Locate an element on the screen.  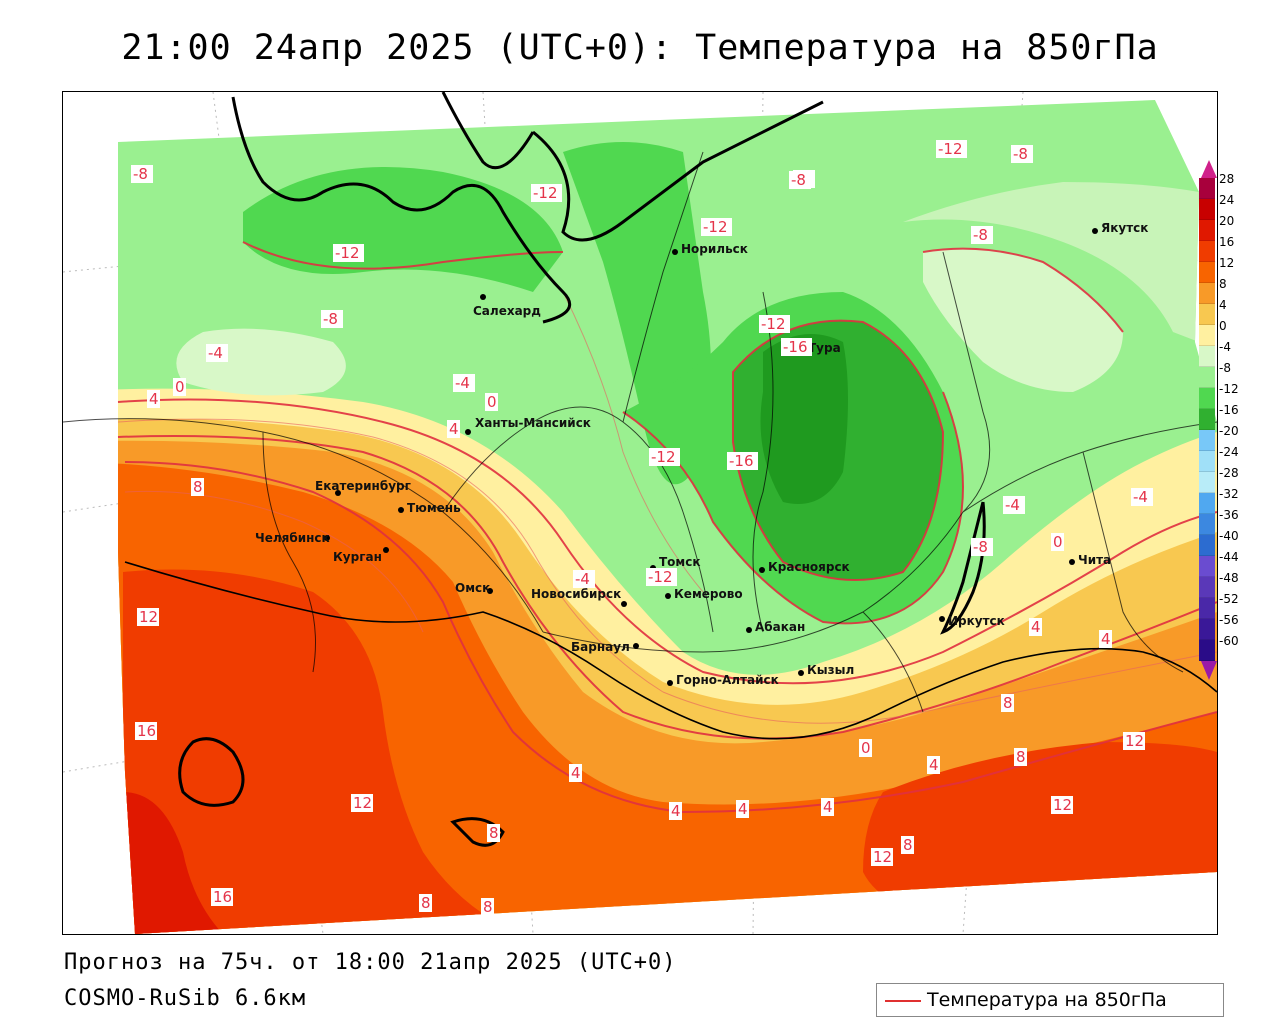
city-novosibirsk: Новосибирск is located at coordinates (579, 597).